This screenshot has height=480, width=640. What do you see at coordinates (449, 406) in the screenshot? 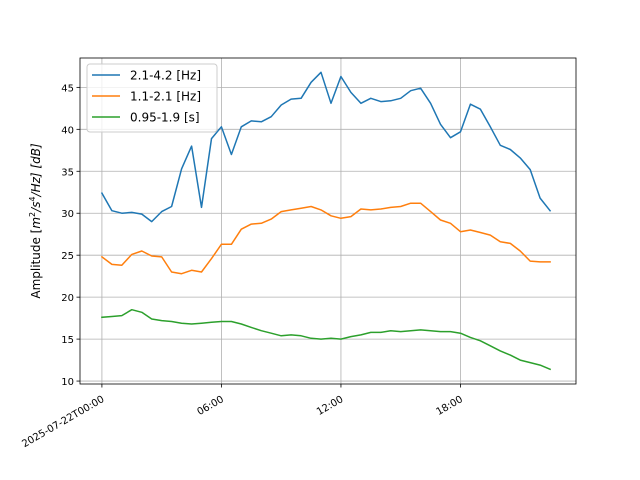
I see `x-tick-label: 18:00` at bounding box center [449, 406].